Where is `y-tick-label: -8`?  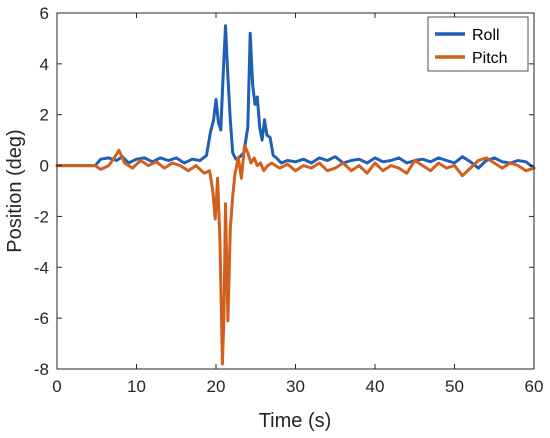
y-tick-label: -8 is located at coordinates (41, 369).